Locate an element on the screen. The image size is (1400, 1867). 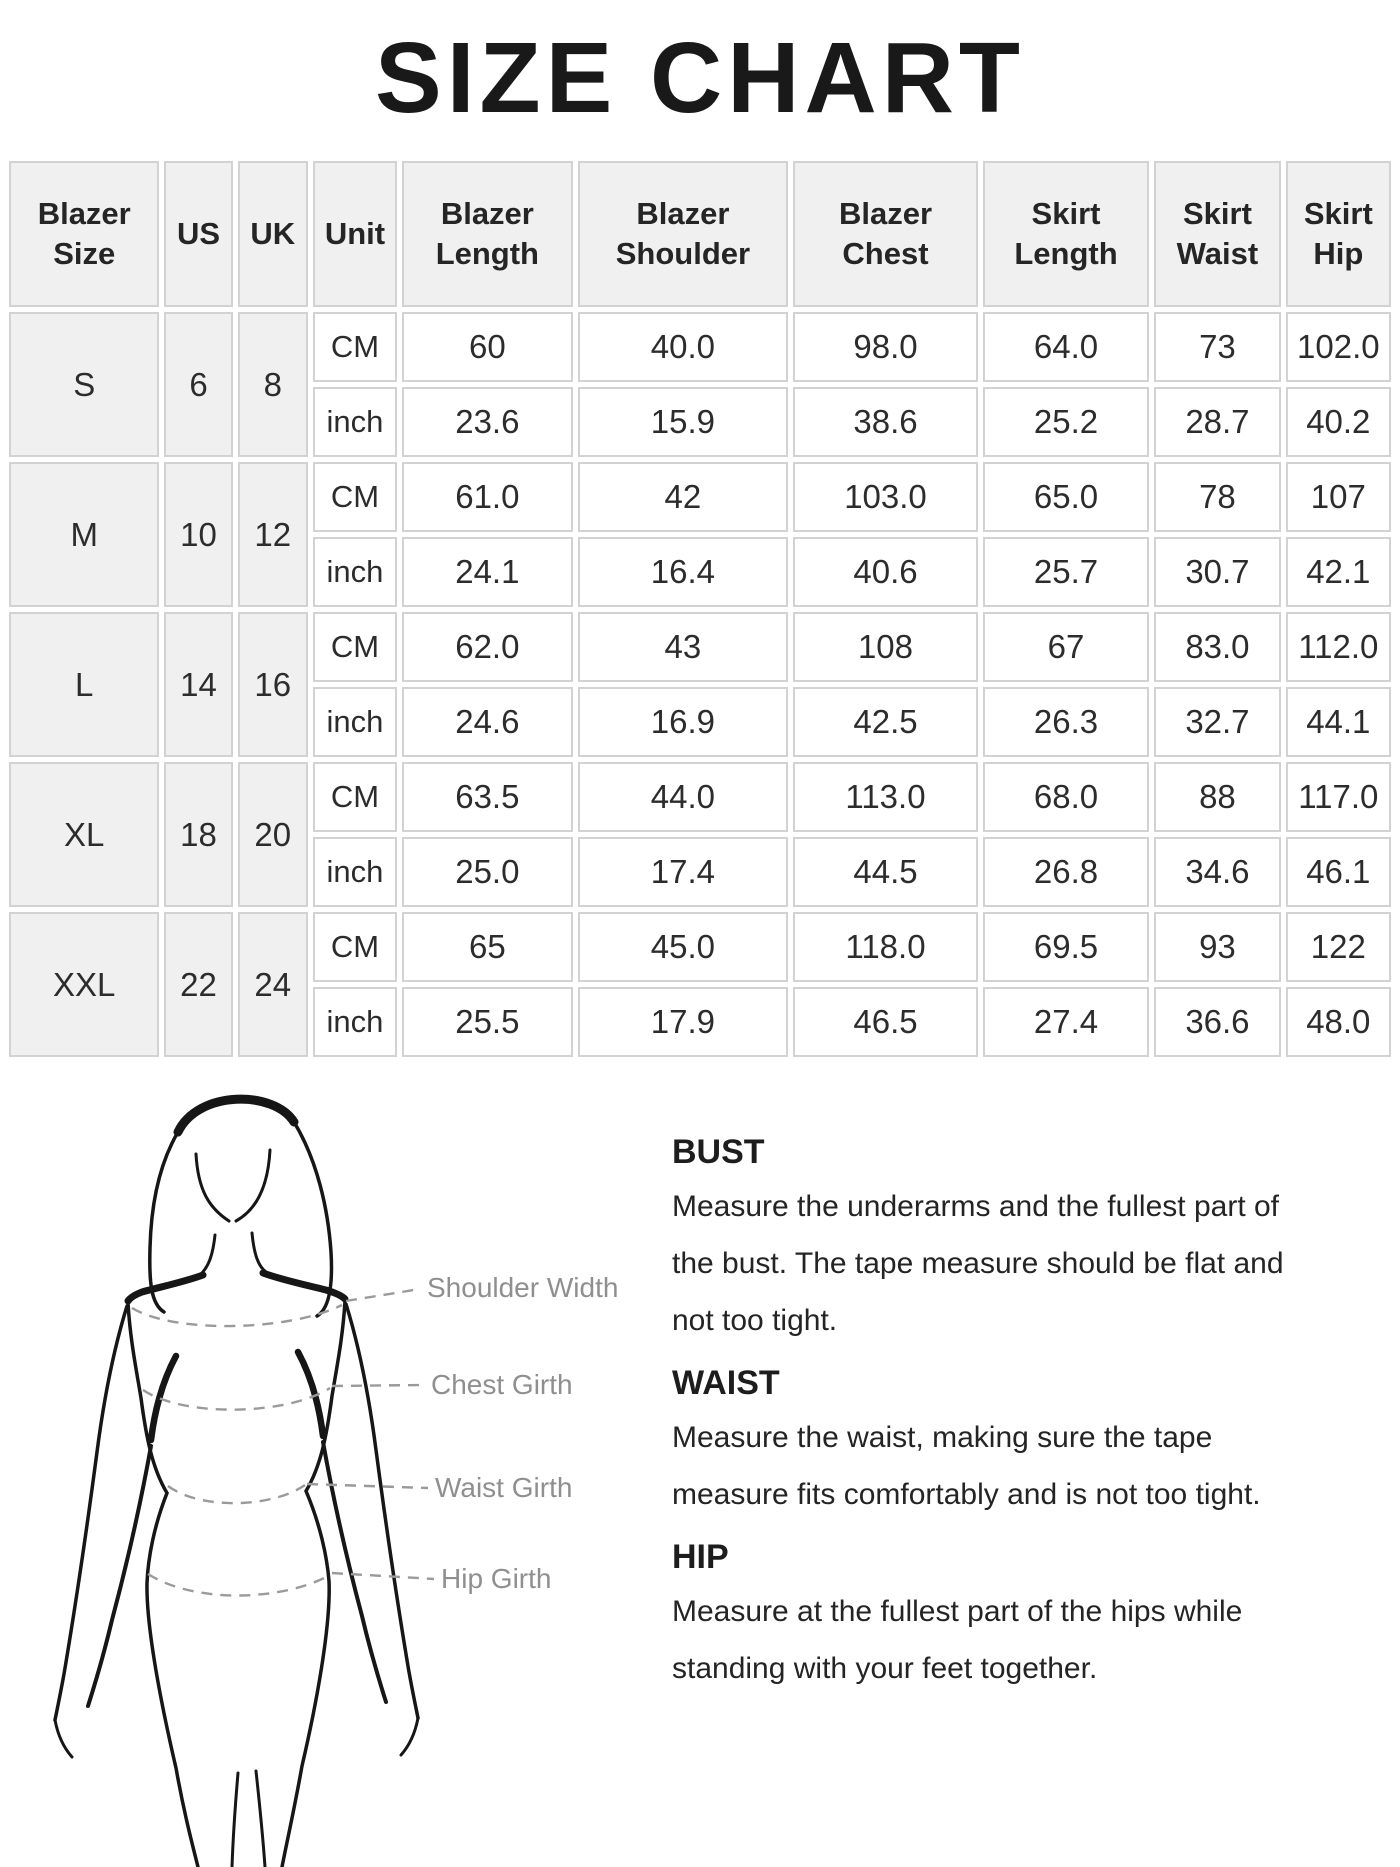
value-cell: 65 is located at coordinates (487, 947).